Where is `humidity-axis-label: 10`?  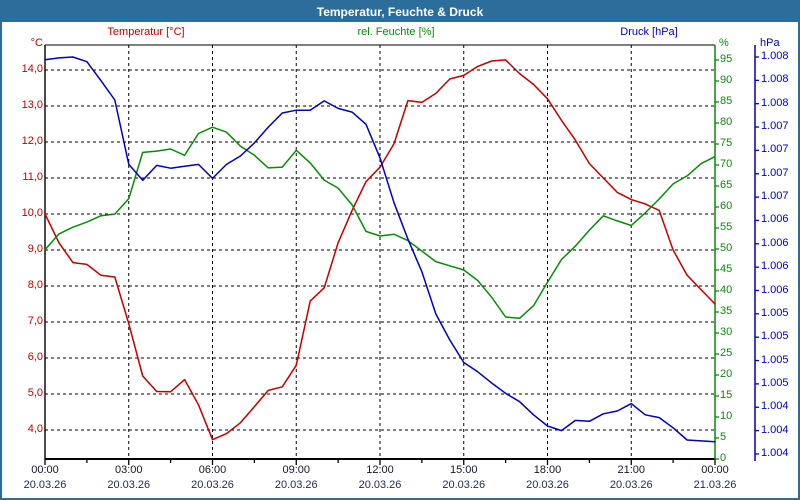 humidity-axis-label: 10 is located at coordinates (726, 416).